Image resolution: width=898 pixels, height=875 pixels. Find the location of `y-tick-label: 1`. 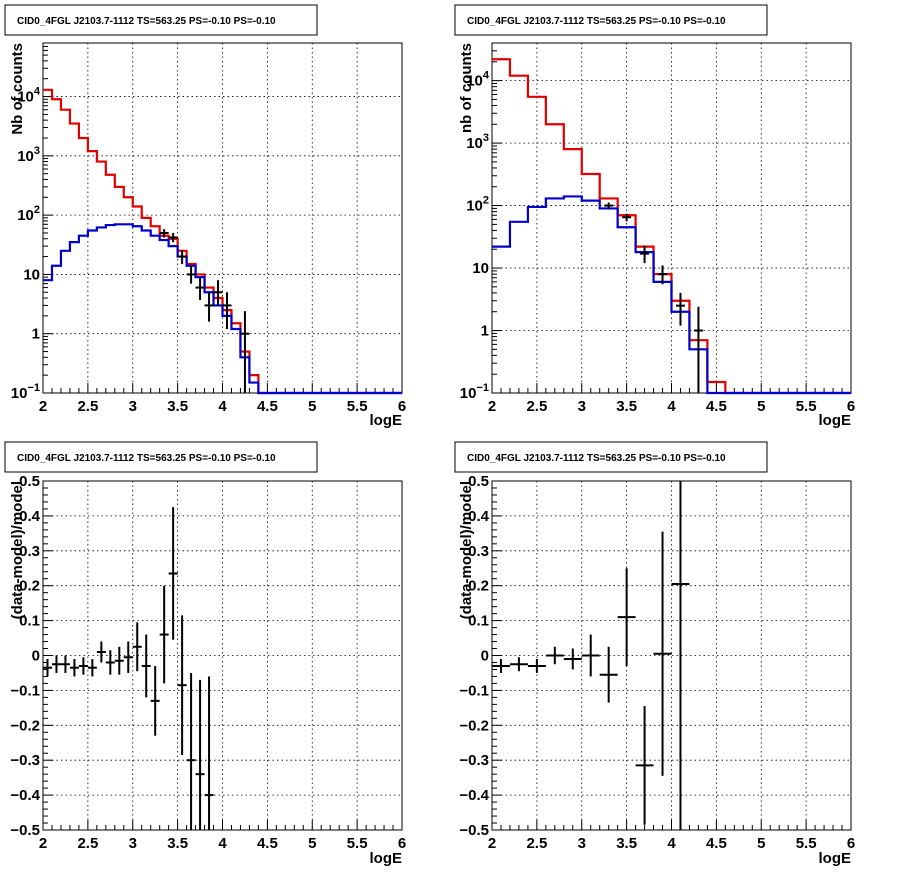

y-tick-label: 1 is located at coordinates (36, 334).